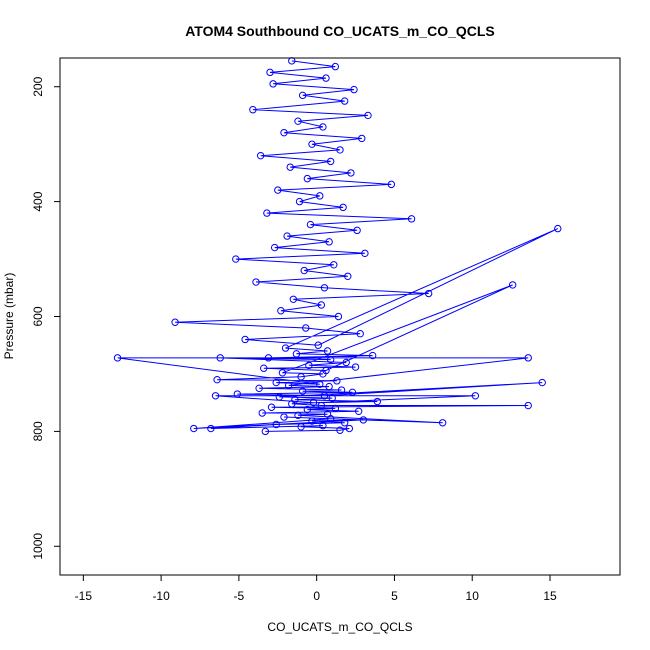 The width and height of the screenshot is (650, 650). I want to click on x-tick-label: 5, so click(394, 596).